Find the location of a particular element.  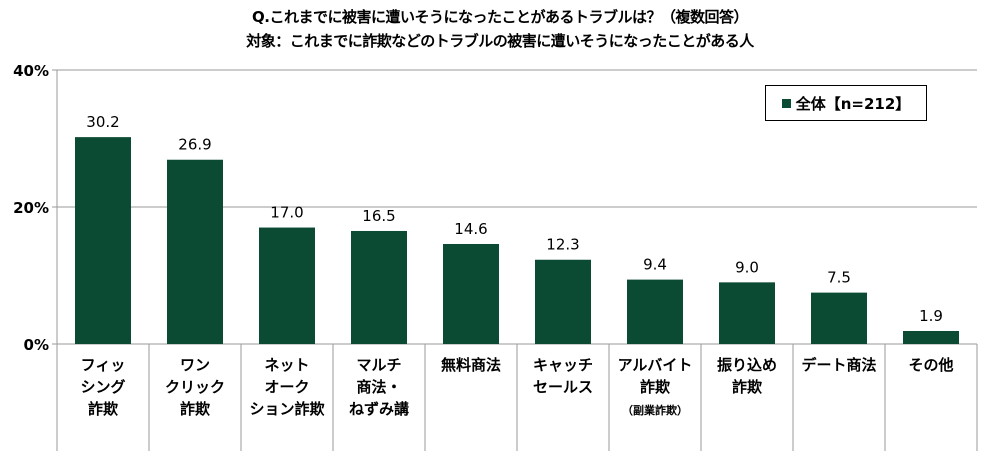

x-tick-label: （副業詐欺） is located at coordinates (655, 410).